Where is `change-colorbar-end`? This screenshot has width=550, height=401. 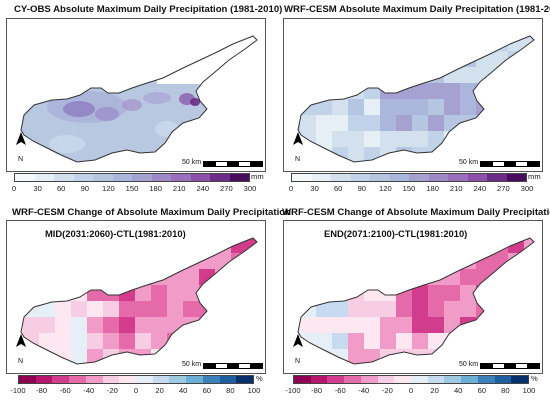 change-colorbar-end is located at coordinates (411, 379).